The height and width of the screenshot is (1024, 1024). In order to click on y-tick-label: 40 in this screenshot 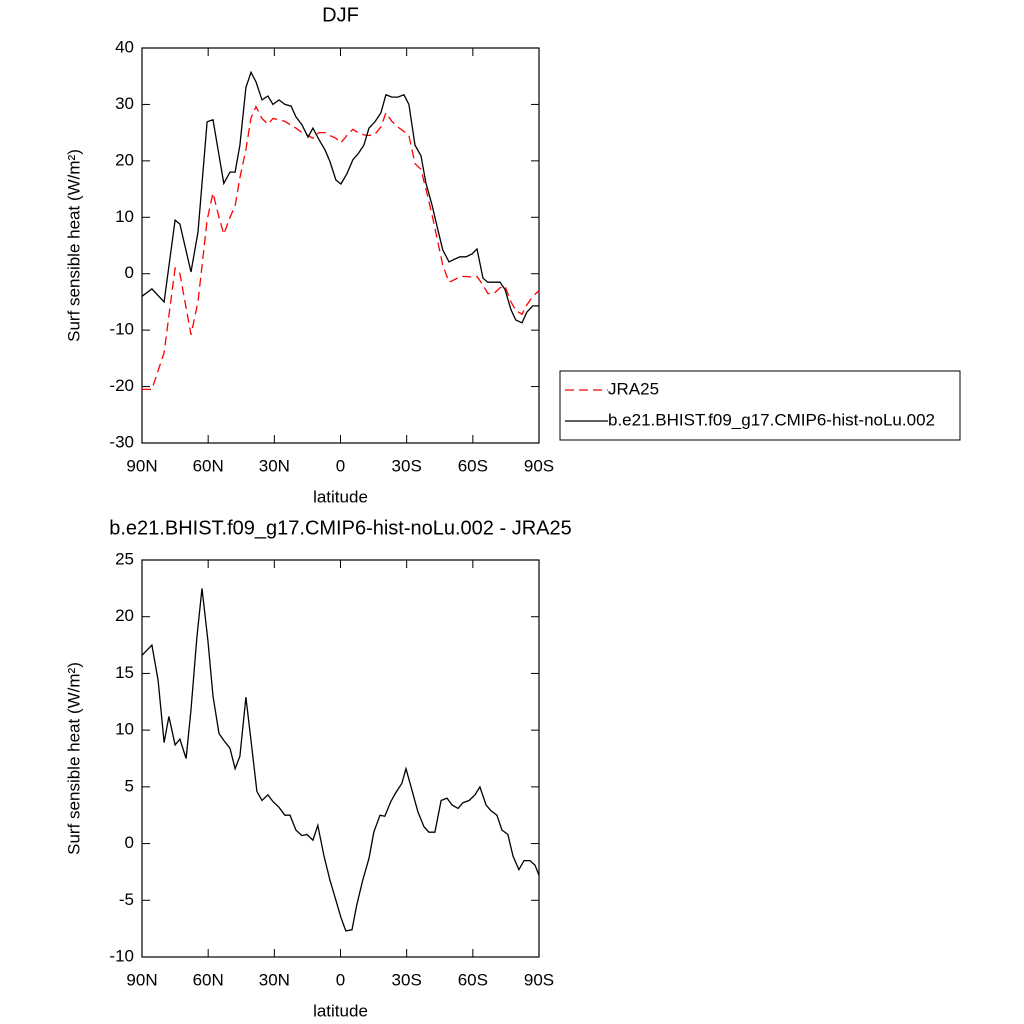, I will do `click(124, 46)`.